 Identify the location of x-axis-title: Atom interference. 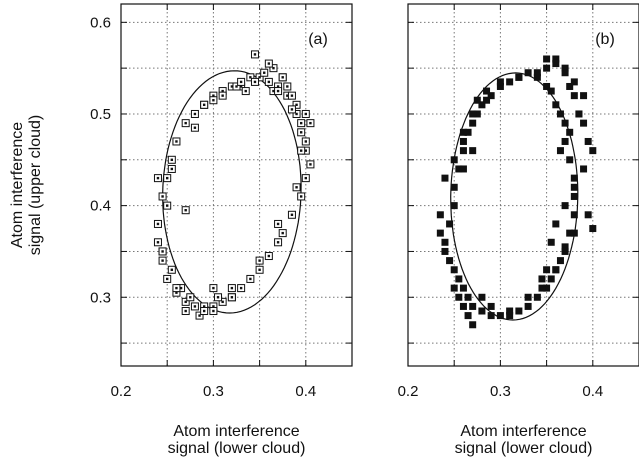
(523, 431).